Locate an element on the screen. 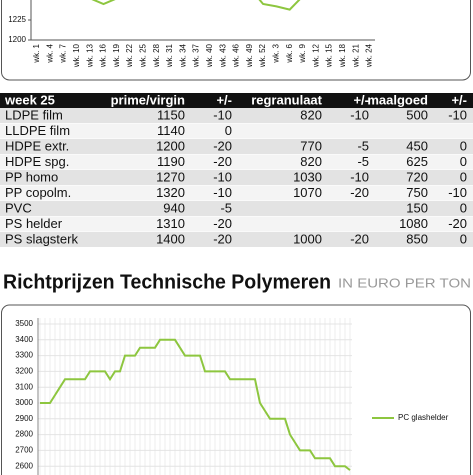  table-cell: 1190 is located at coordinates (171, 161).